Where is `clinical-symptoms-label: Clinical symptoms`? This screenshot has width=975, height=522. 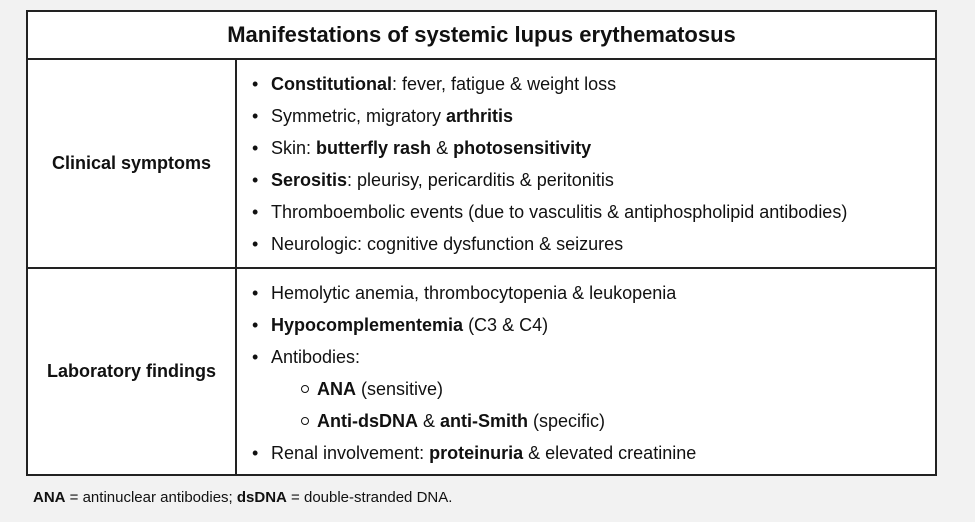 clinical-symptoms-label: Clinical symptoms is located at coordinates (132, 163).